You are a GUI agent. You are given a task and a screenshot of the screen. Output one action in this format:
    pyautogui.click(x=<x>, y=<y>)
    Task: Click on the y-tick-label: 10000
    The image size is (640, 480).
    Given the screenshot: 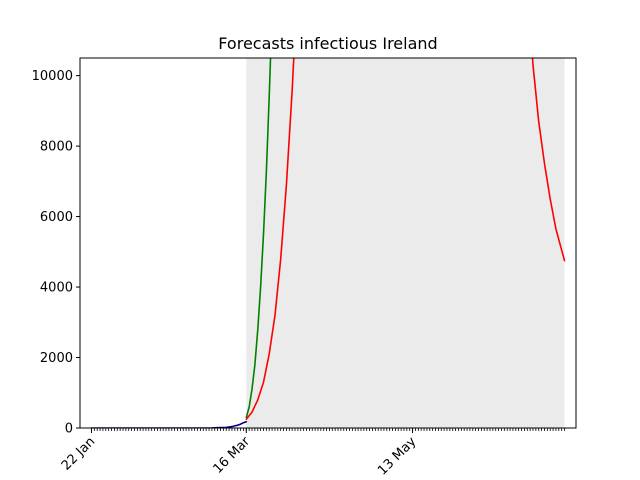 What is the action you would take?
    pyautogui.click(x=52, y=76)
    